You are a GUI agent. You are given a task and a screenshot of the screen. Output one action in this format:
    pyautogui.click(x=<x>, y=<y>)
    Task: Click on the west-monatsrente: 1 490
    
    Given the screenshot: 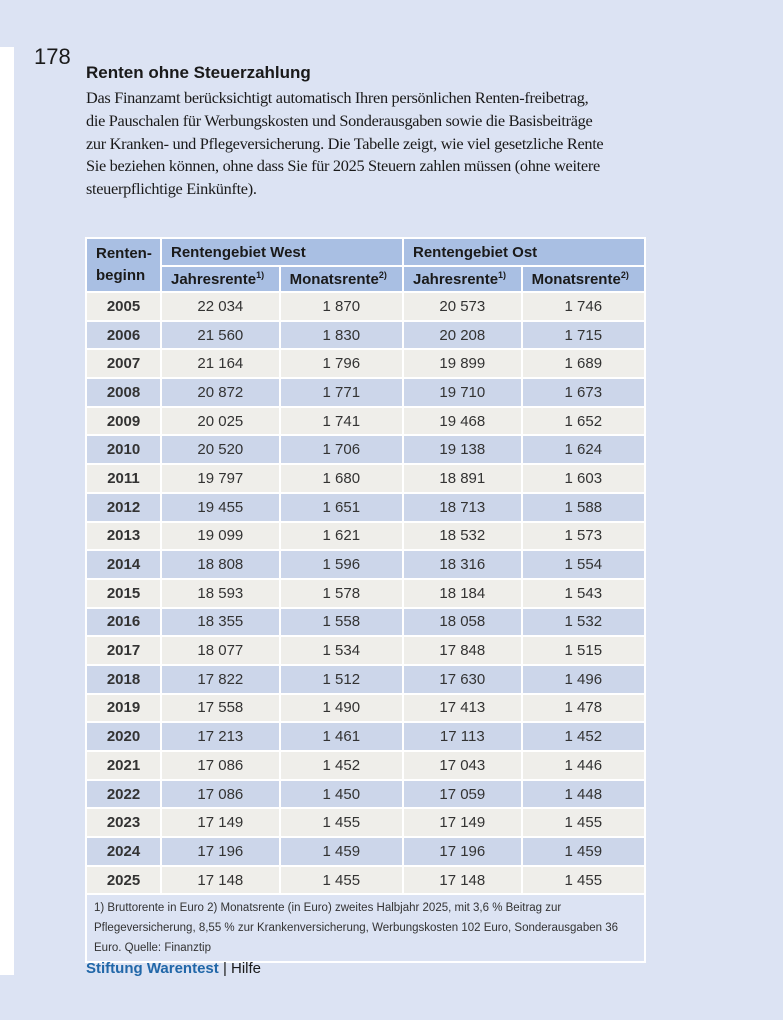 What is the action you would take?
    pyautogui.click(x=341, y=708)
    